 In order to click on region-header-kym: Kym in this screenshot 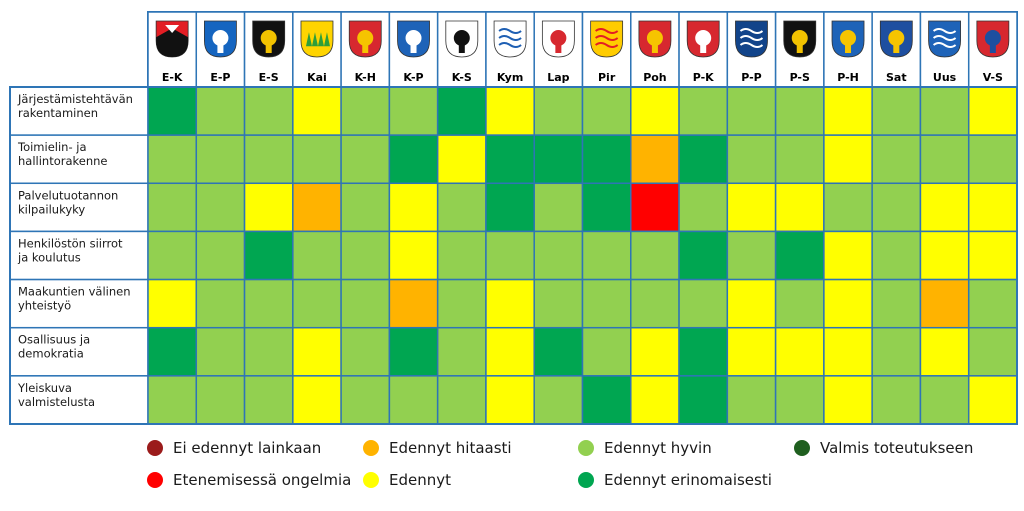, I will do `click(510, 49)`.